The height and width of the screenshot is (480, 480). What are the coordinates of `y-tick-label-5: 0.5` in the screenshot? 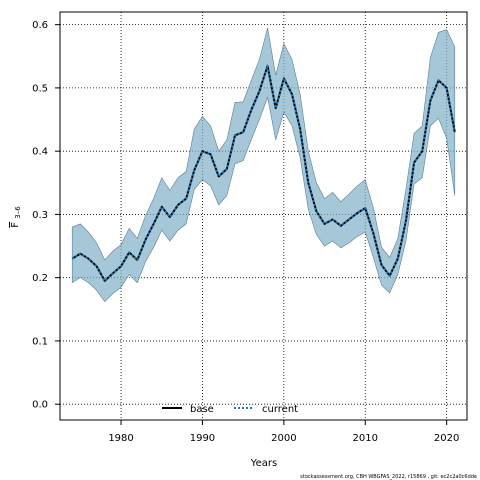 It's located at (40, 88).